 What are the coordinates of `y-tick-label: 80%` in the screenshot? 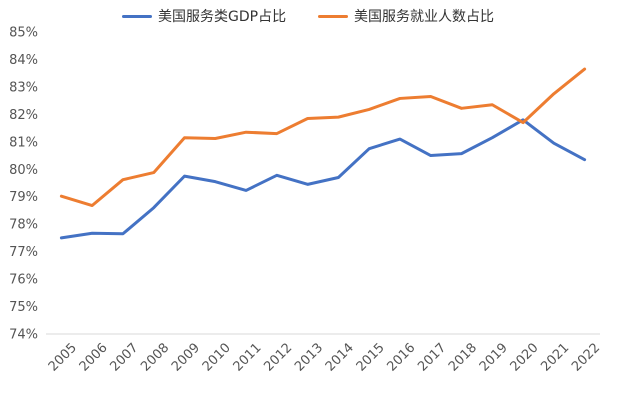 It's located at (23, 170).